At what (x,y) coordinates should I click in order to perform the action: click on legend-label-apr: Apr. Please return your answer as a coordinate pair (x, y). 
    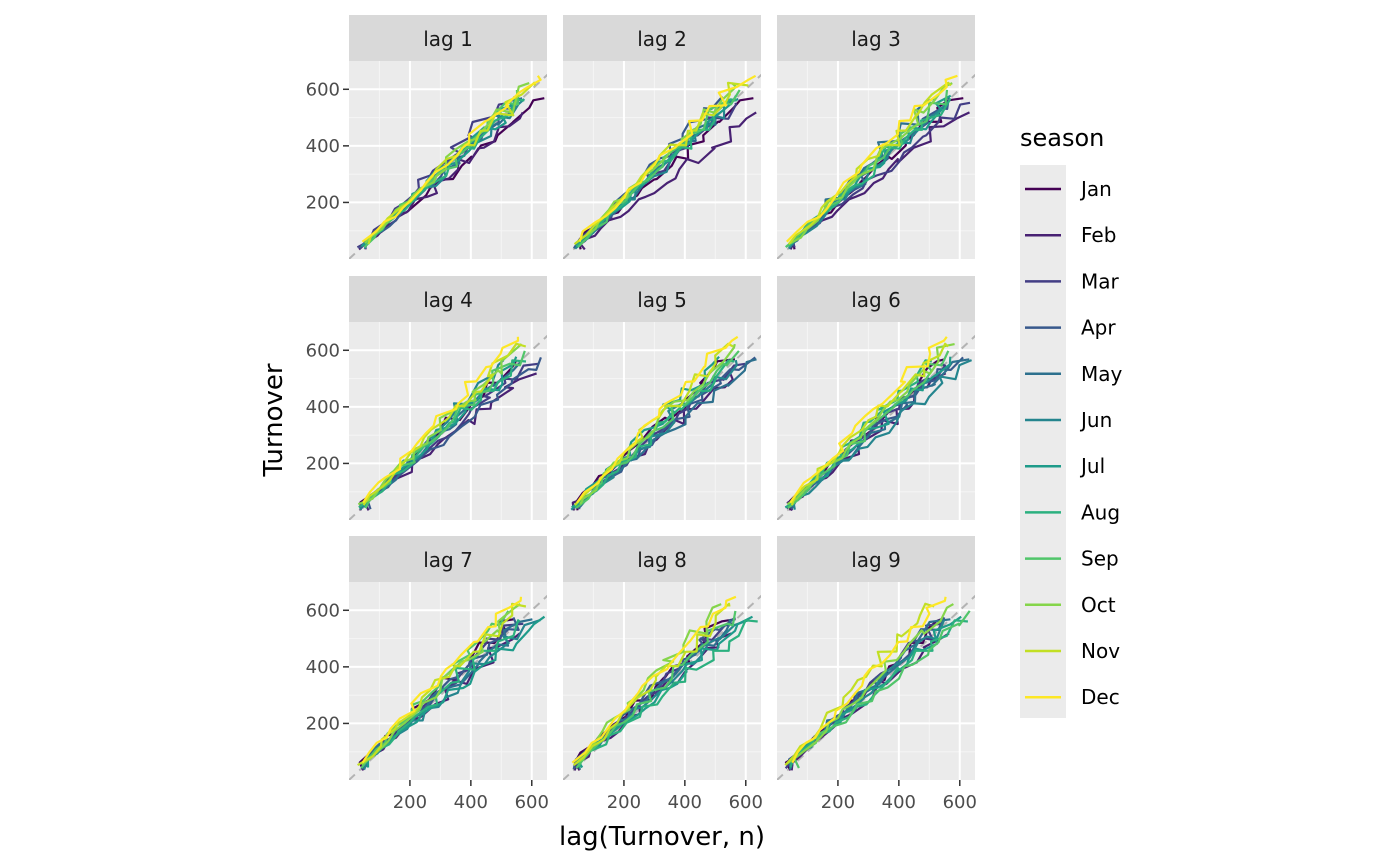
    Looking at the image, I should click on (1098, 328).